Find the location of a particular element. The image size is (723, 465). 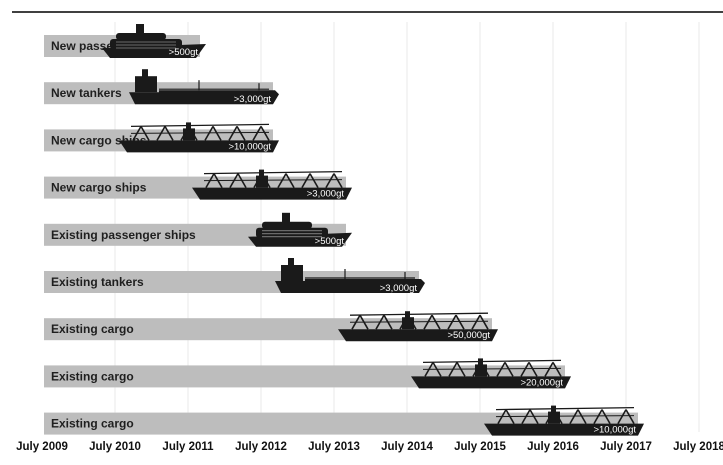

x-tick-label: July 2010 is located at coordinates (115, 447).